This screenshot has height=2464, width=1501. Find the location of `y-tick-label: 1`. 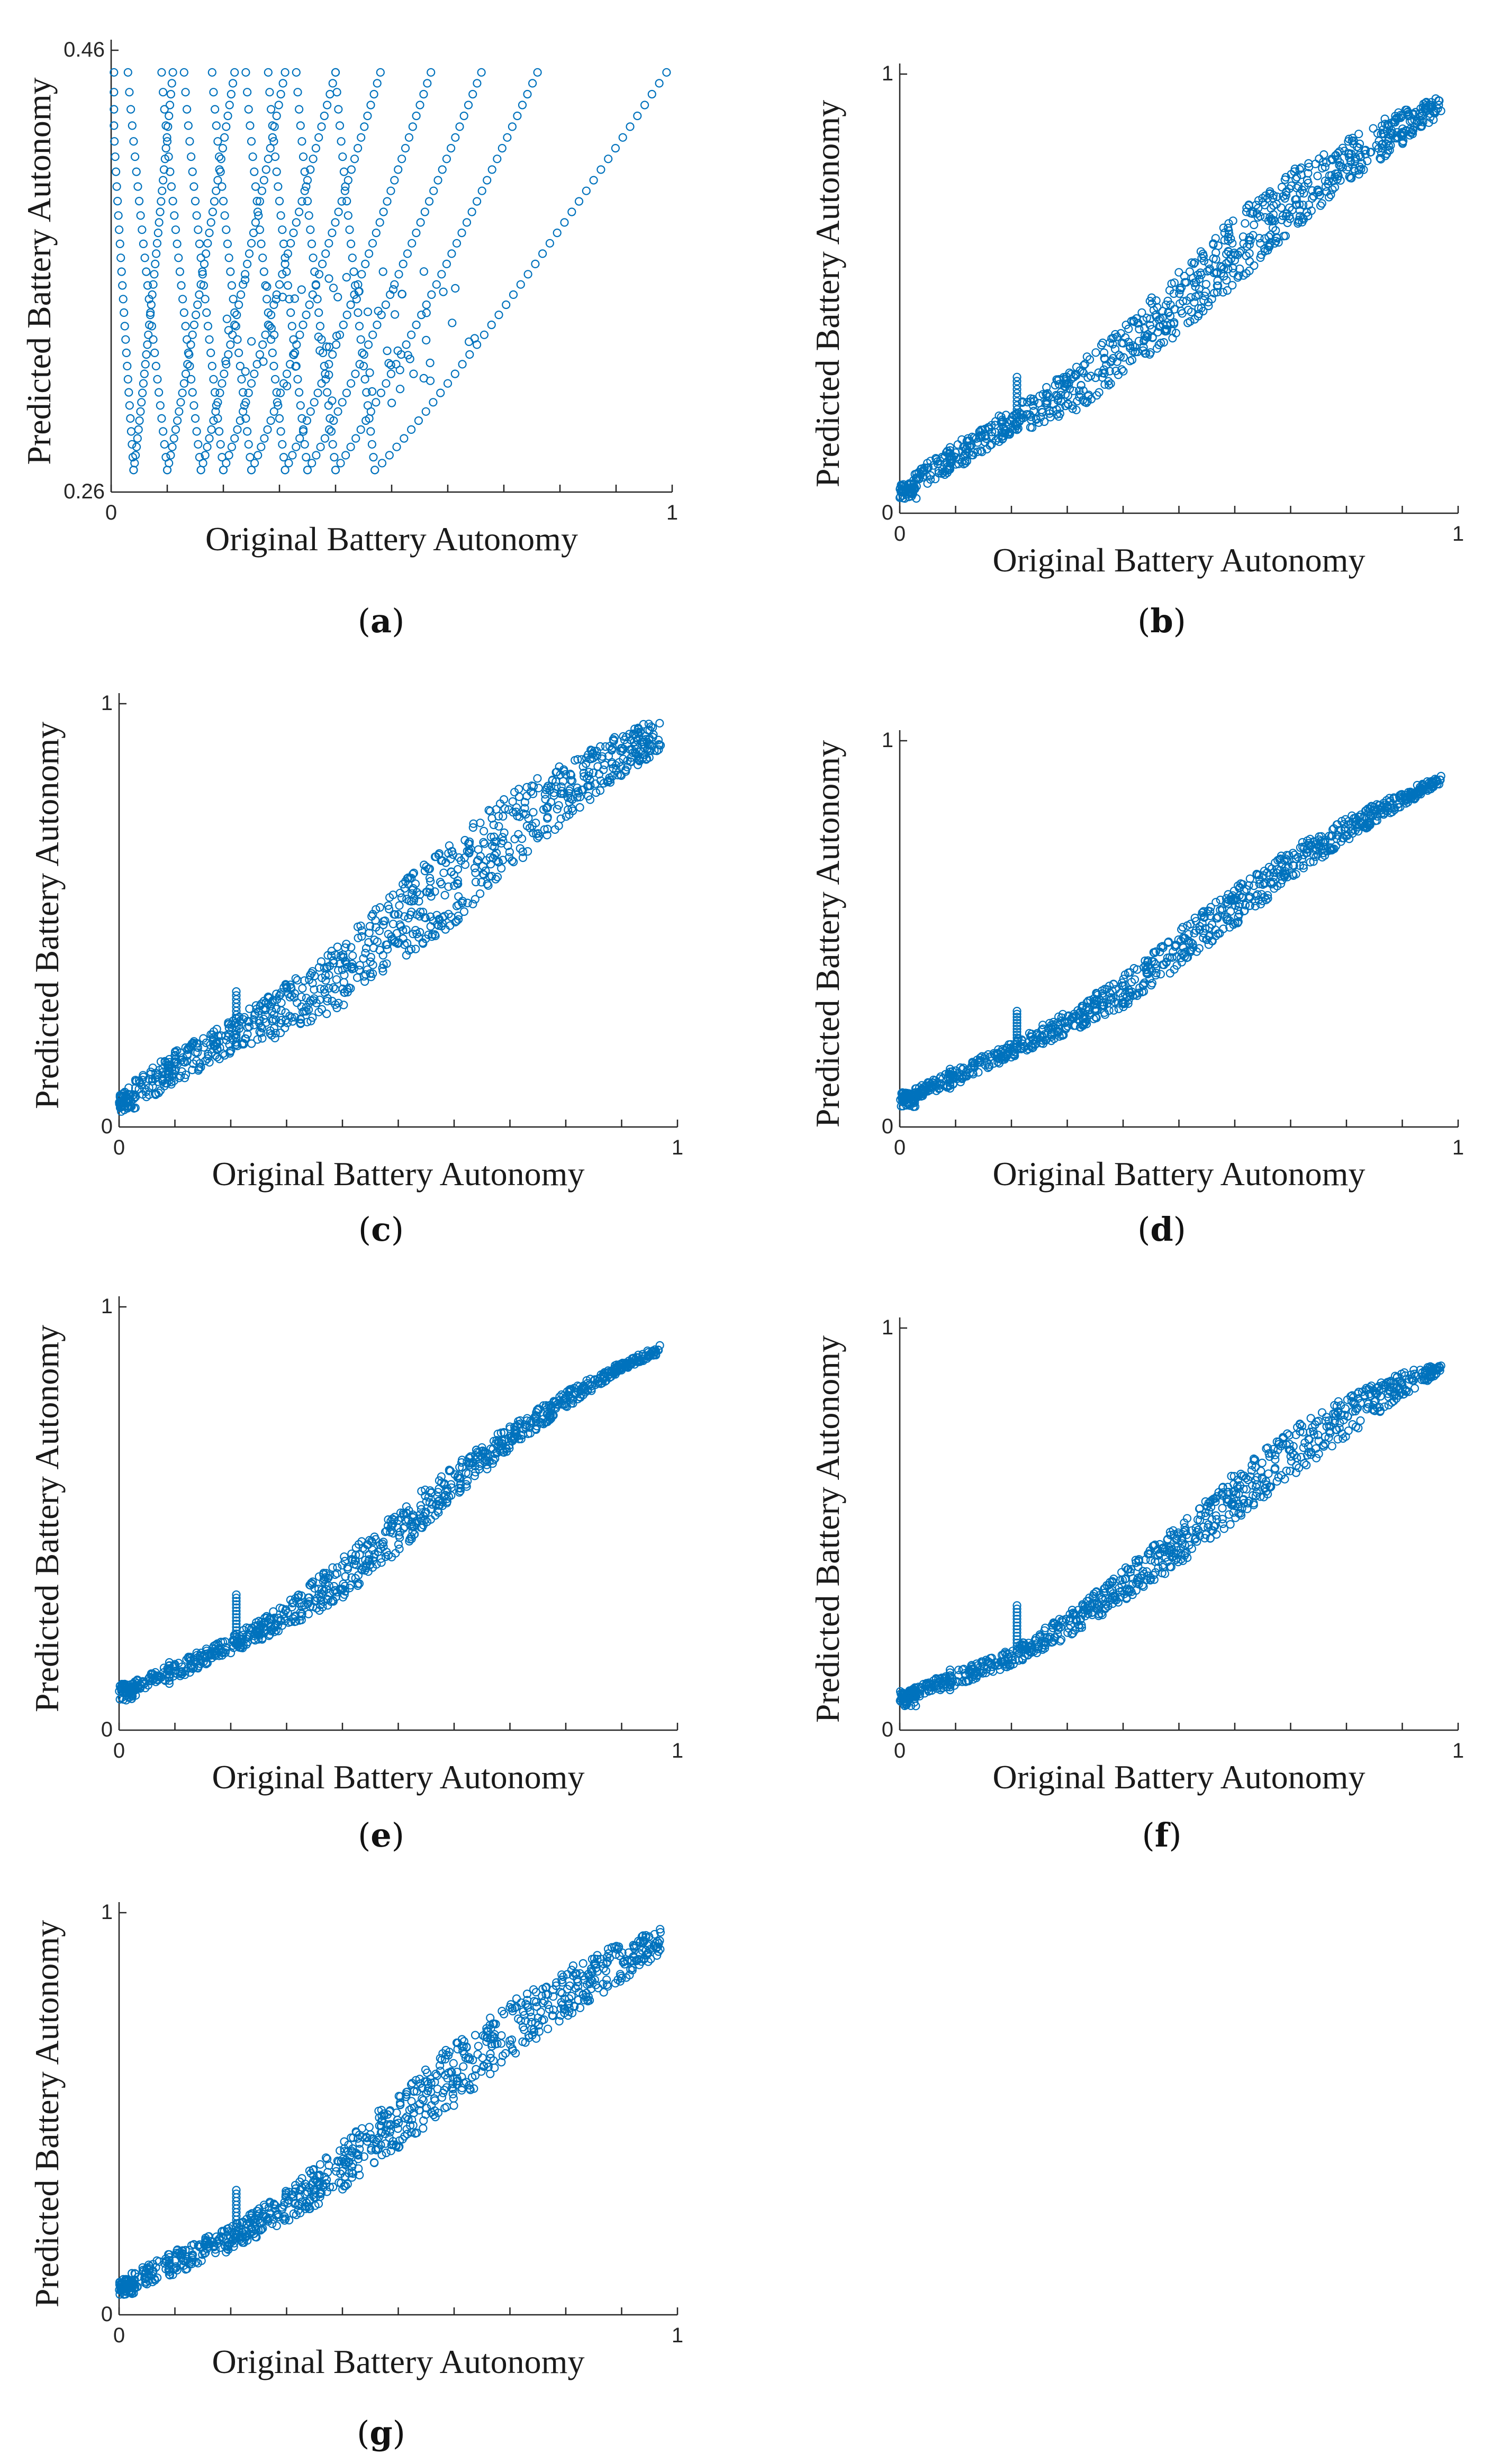

y-tick-label: 1 is located at coordinates (887, 74).